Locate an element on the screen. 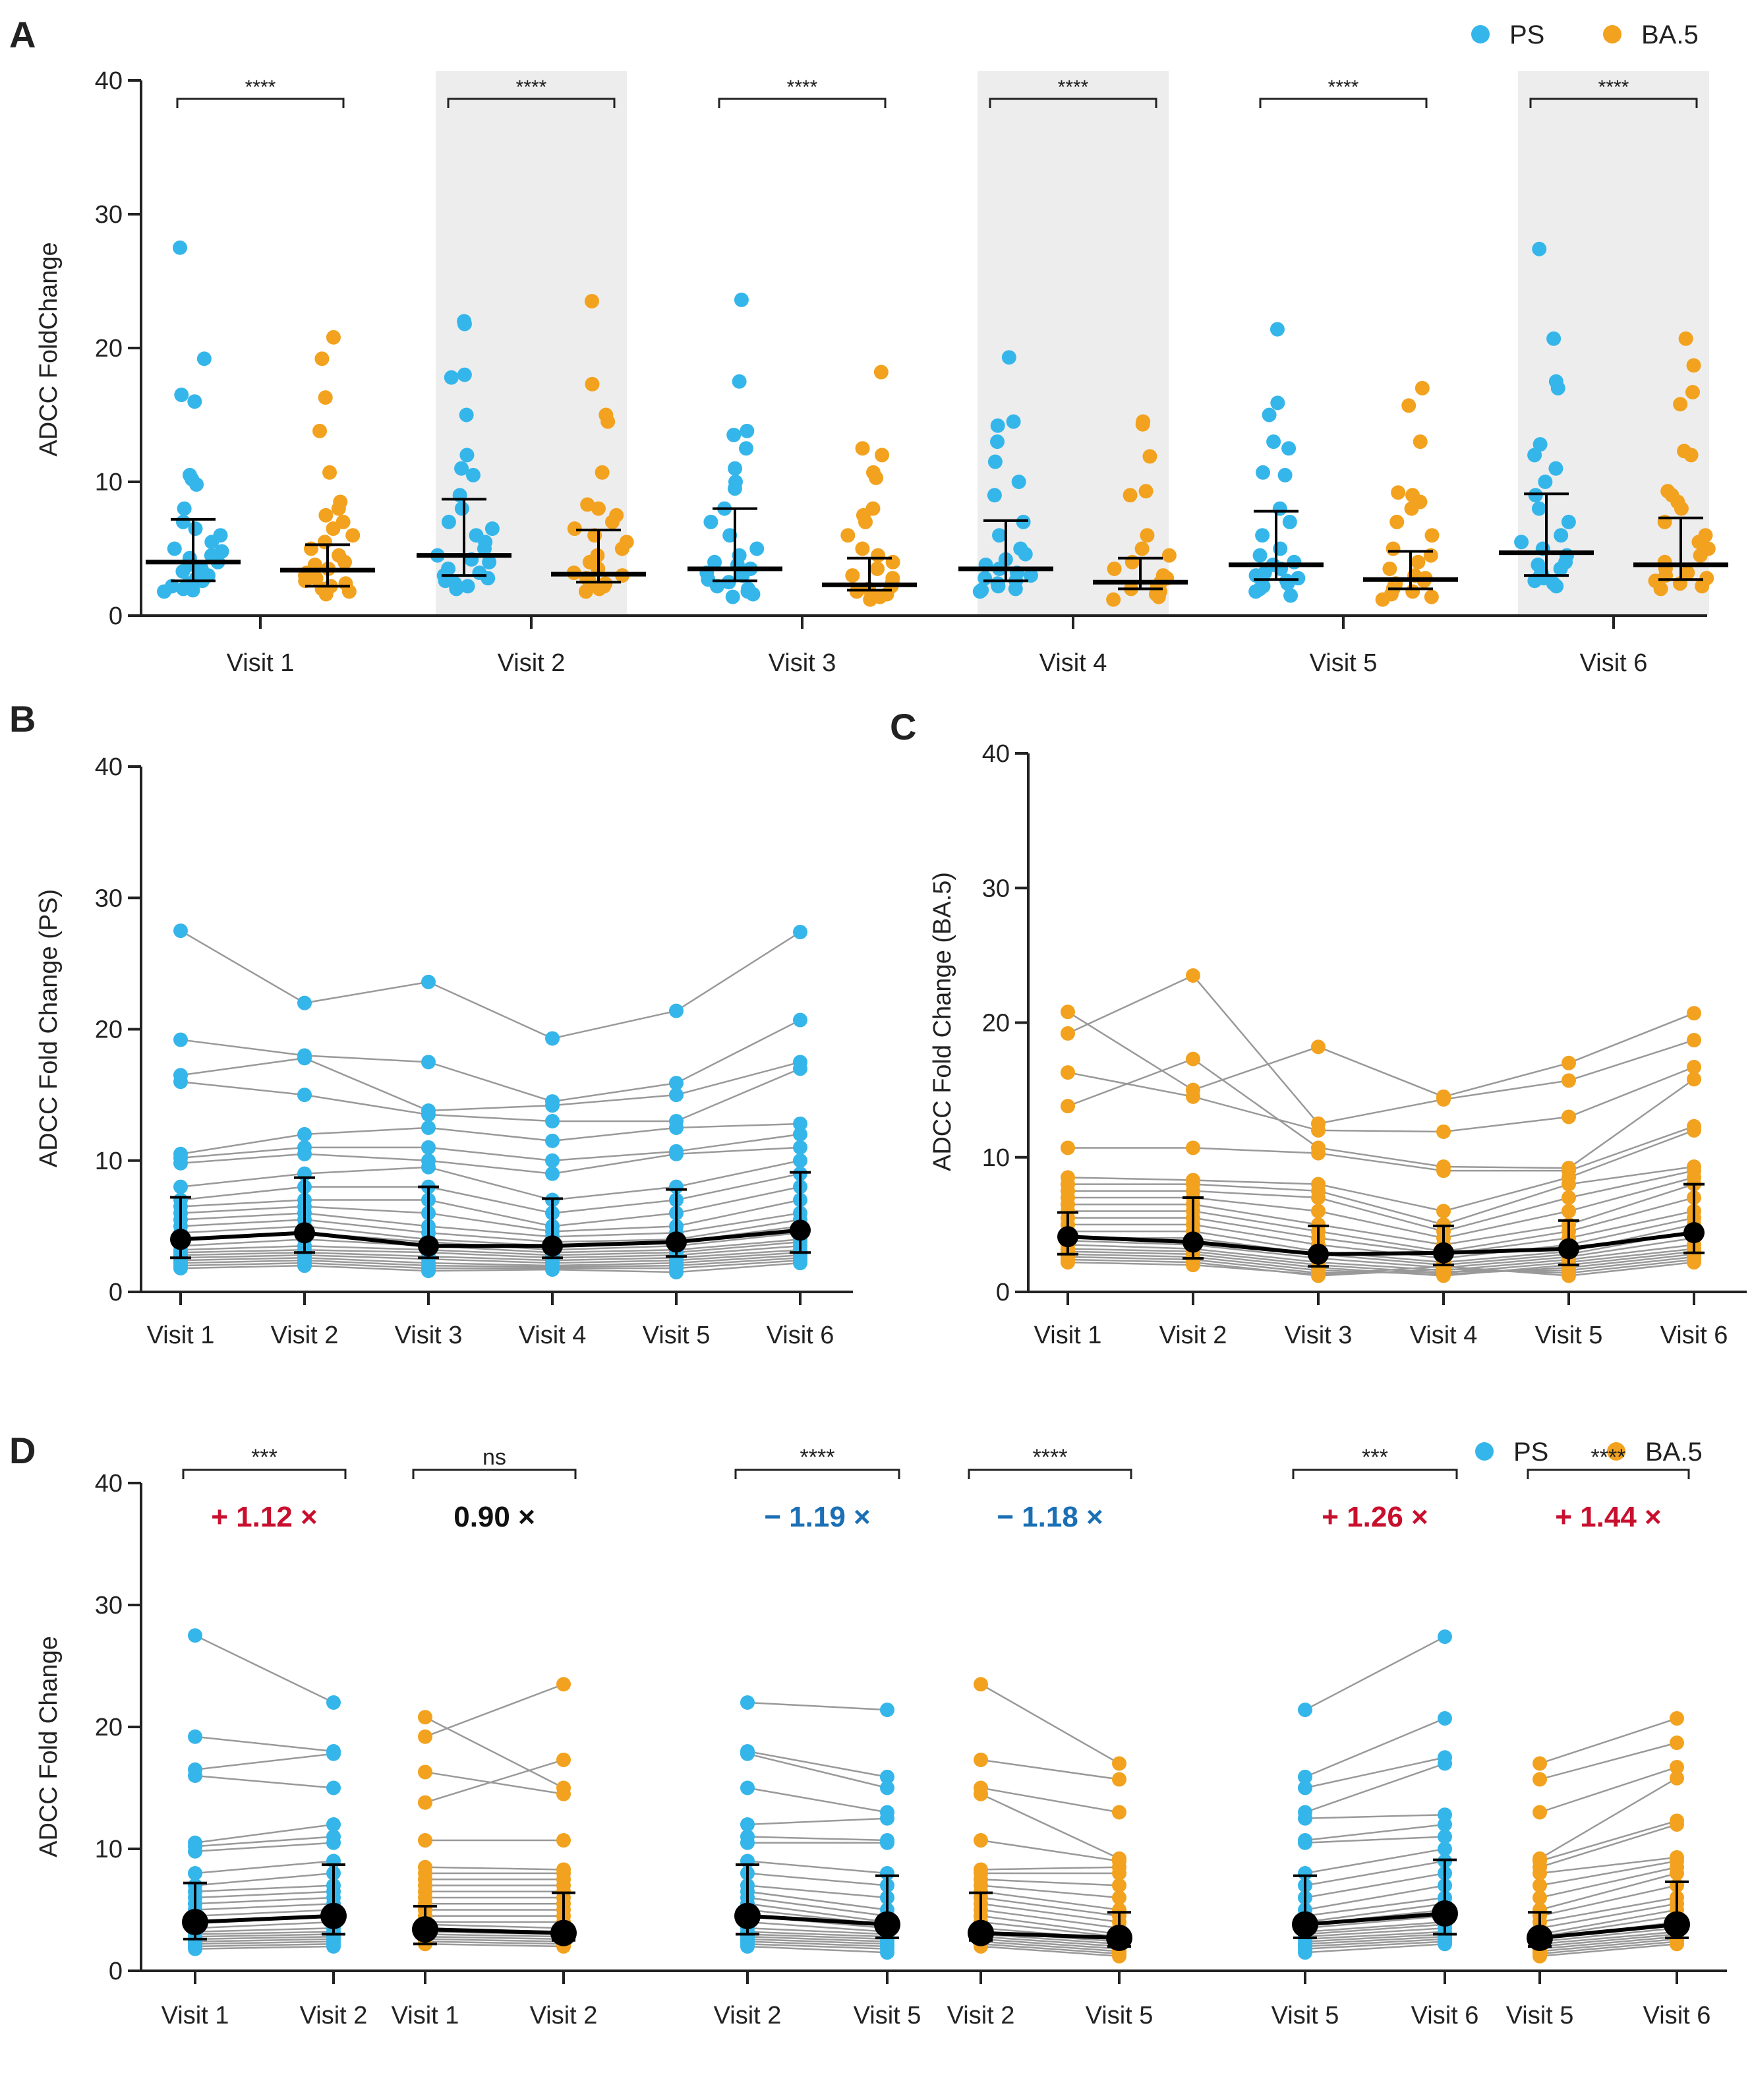 This screenshot has width=1752, height=2100. c-mean-point is located at coordinates (1318, 1254).